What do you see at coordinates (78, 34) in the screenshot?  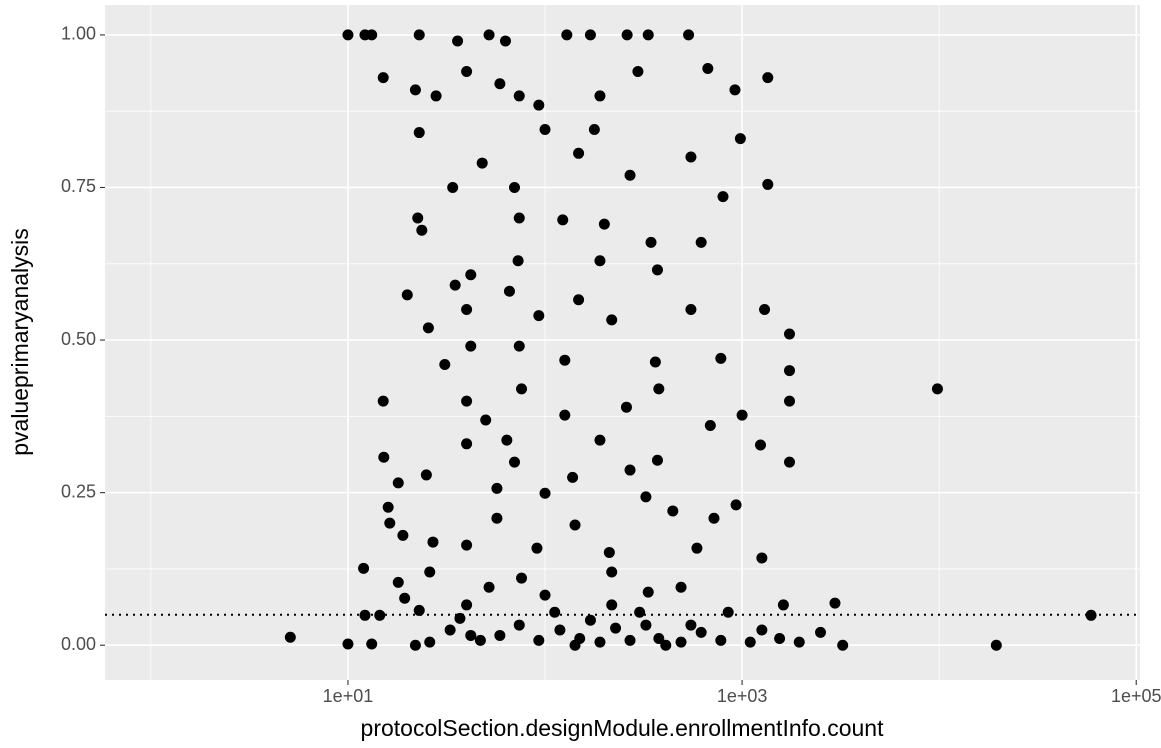 I see `y-tick-label: 1.00` at bounding box center [78, 34].